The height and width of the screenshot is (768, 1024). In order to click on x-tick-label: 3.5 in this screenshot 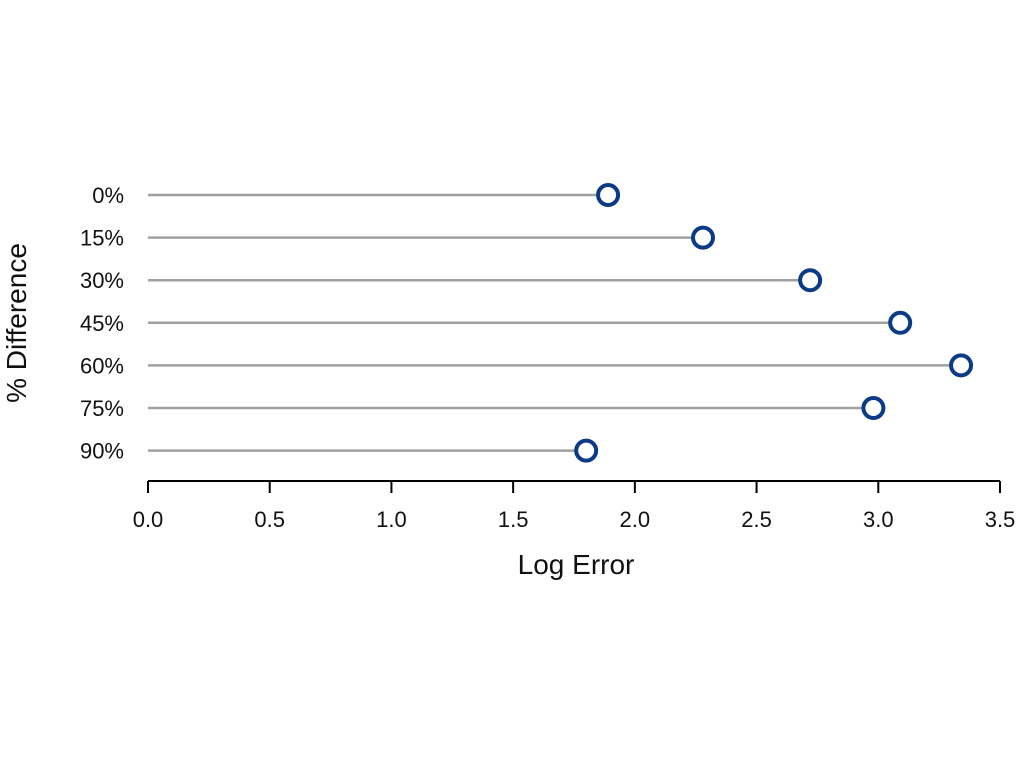, I will do `click(1000, 519)`.